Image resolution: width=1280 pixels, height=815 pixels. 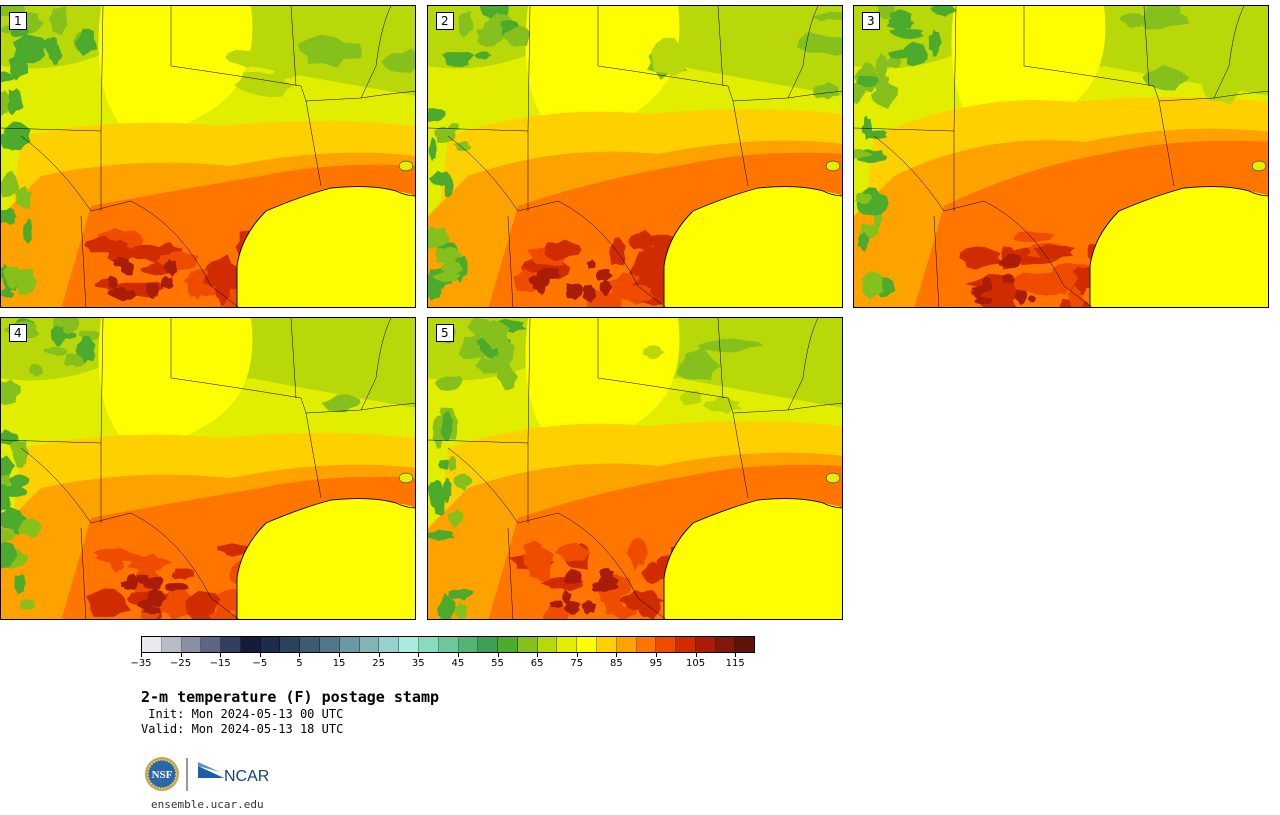 What do you see at coordinates (735, 663) in the screenshot?
I see `colorbar-tick-label: 115` at bounding box center [735, 663].